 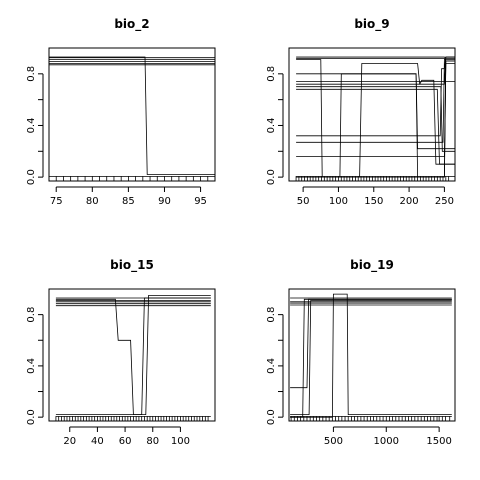 I want to click on x-tick-label: 85, so click(x=128, y=201).